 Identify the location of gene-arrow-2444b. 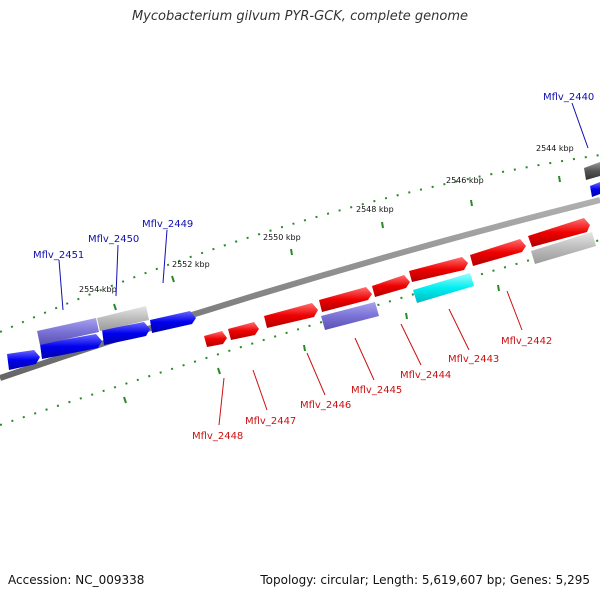
(391, 286).